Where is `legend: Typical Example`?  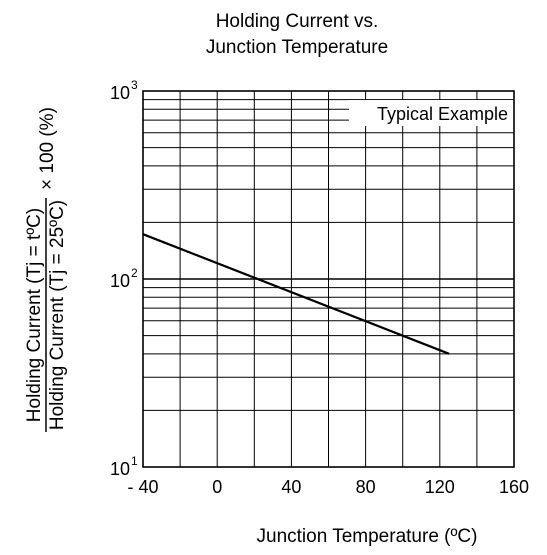 legend: Typical Example is located at coordinates (431, 113).